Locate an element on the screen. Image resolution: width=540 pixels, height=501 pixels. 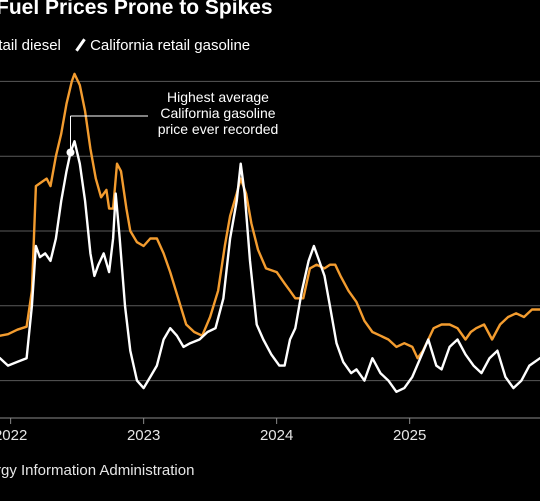
legend-gasoline-label: California retail gasoline is located at coordinates (170, 45).